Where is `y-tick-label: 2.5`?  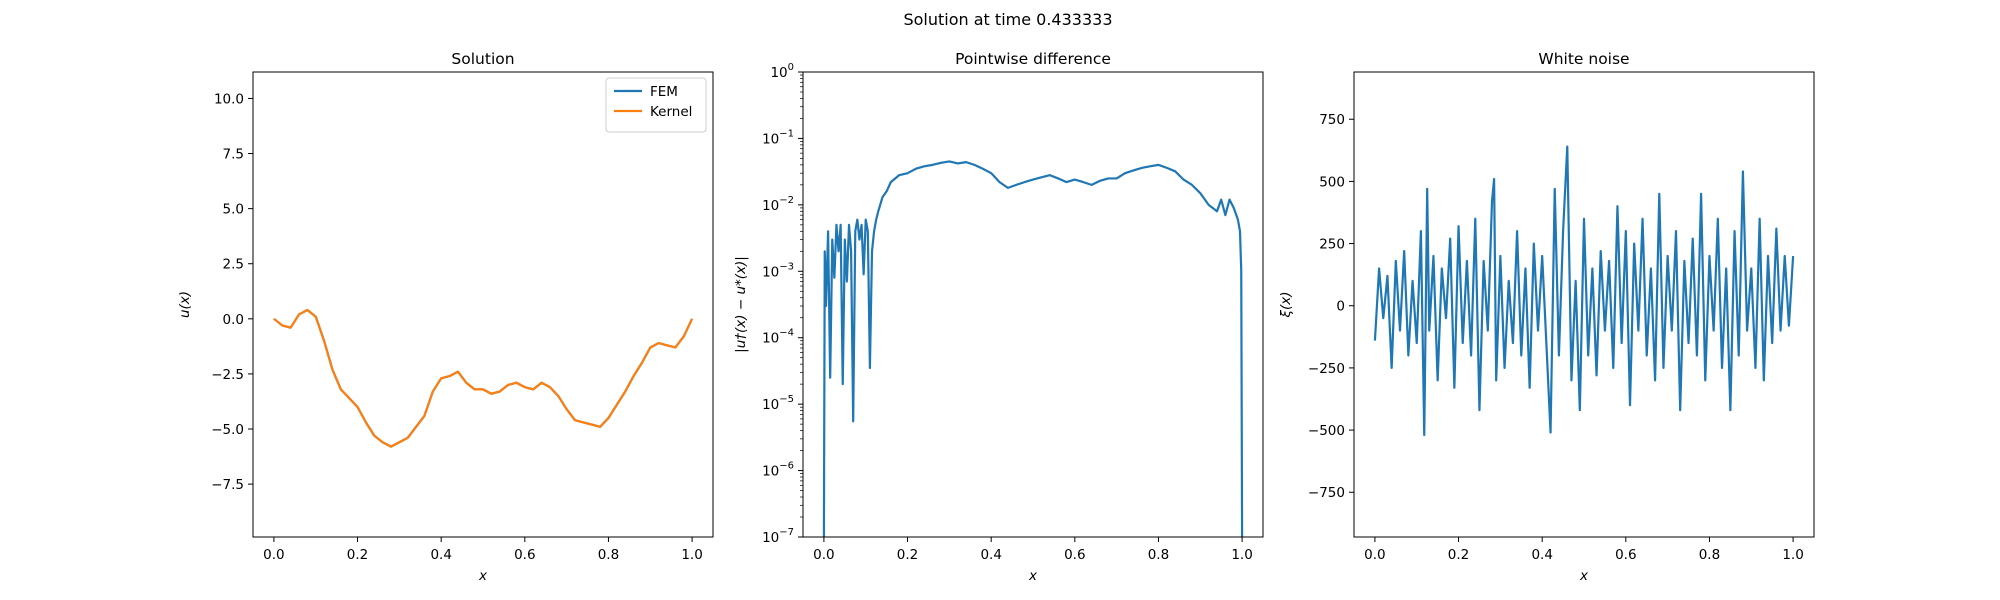 y-tick-label: 2.5 is located at coordinates (233, 265).